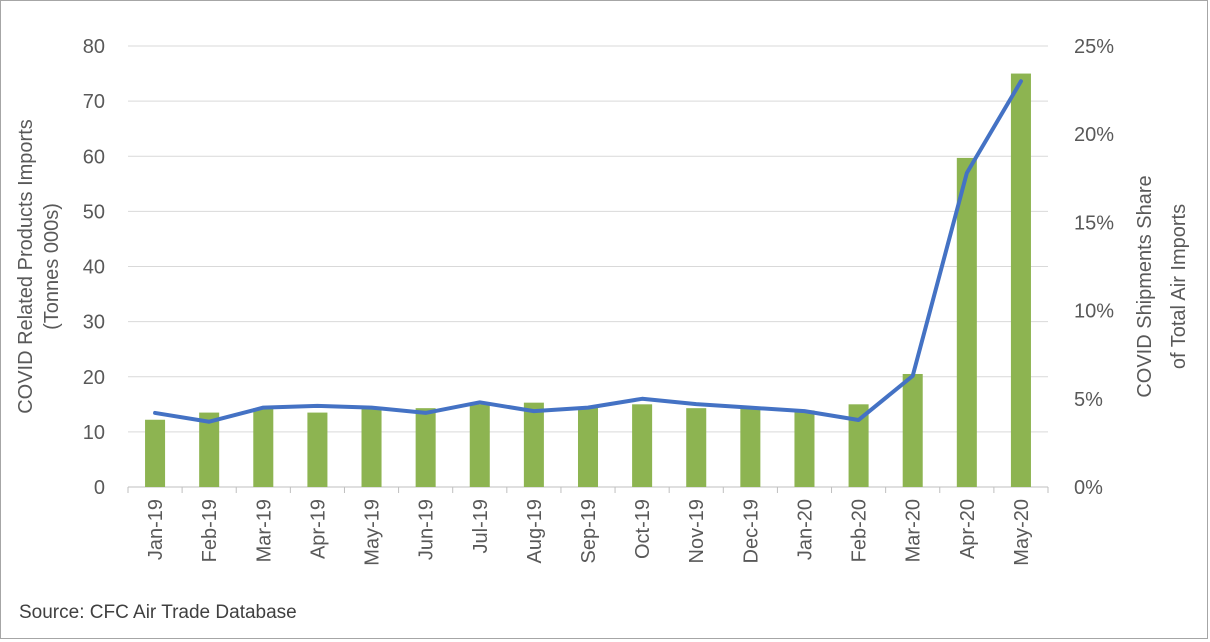 Image resolution: width=1210 pixels, height=642 pixels. I want to click on left-tick-label: 0, so click(99, 488).